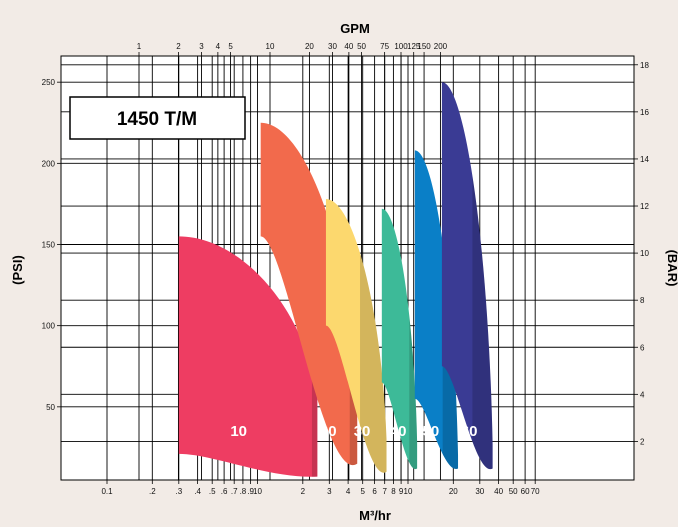 The height and width of the screenshot is (527, 678). I want to click on top-tick-label: 30, so click(332, 46).